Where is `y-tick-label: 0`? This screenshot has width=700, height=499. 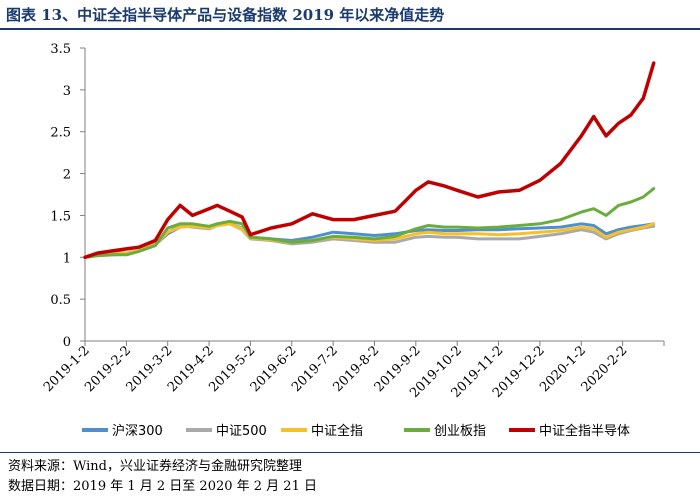 y-tick-label: 0 is located at coordinates (67, 342).